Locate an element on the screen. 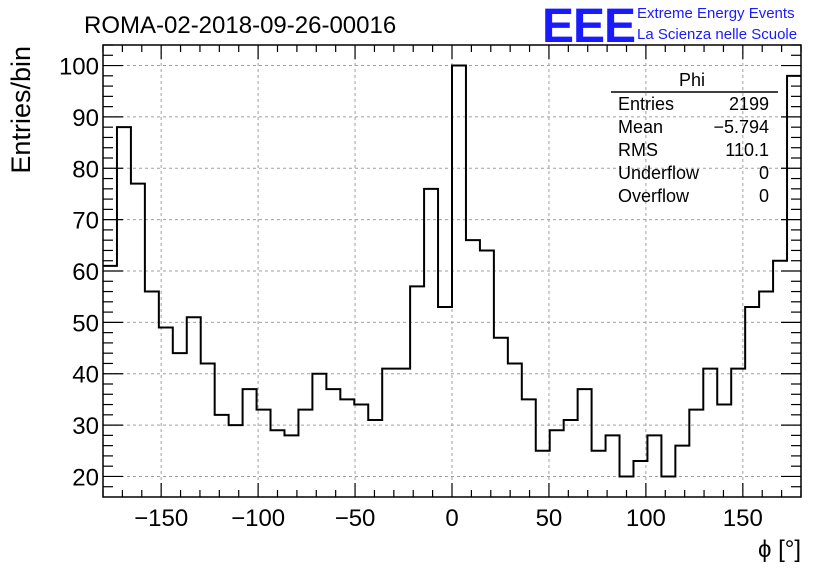 This screenshot has height=572, width=836. x-tick-label: 100 is located at coordinates (646, 518).